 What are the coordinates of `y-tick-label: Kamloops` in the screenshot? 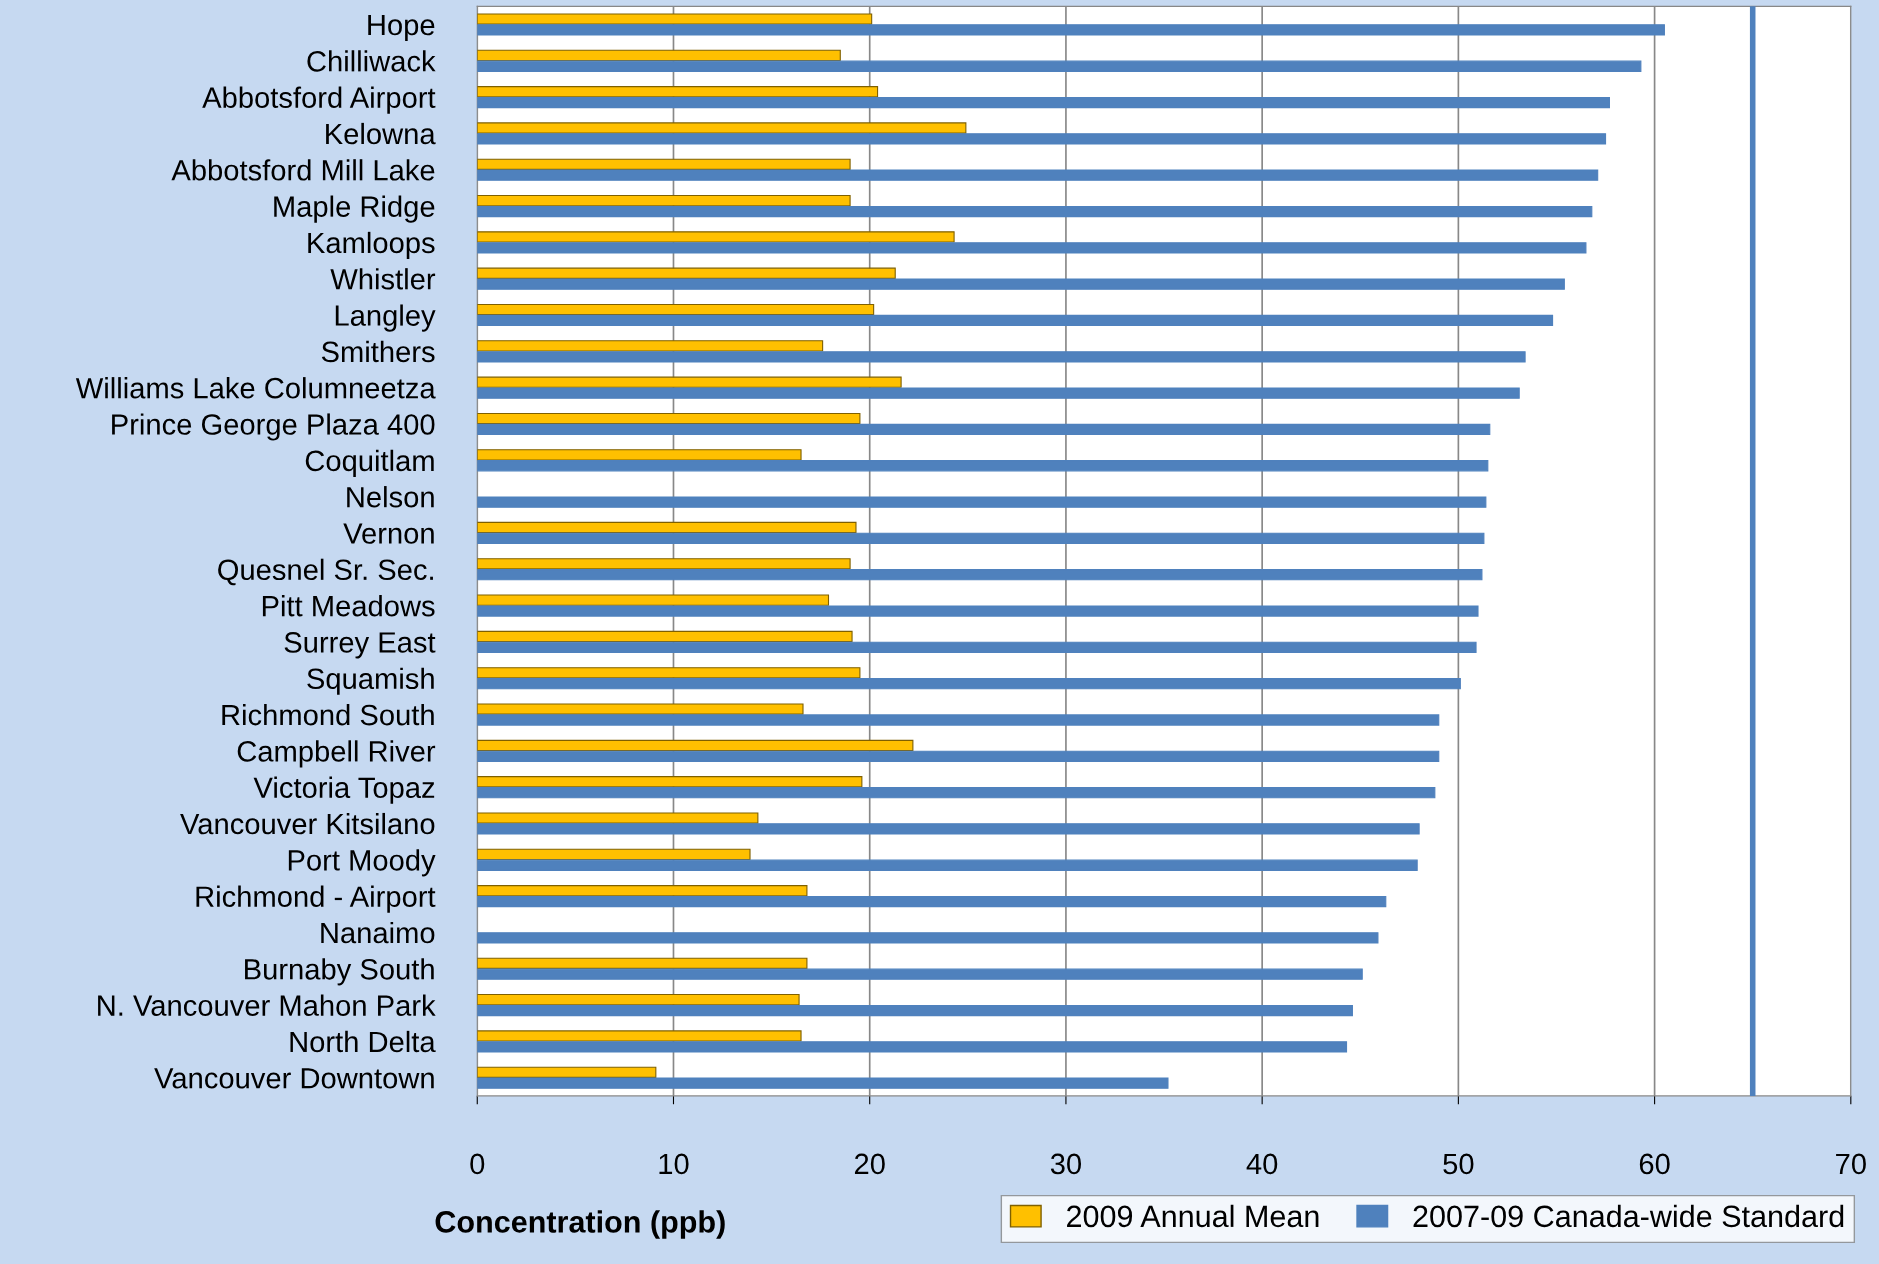 It's located at (371, 245).